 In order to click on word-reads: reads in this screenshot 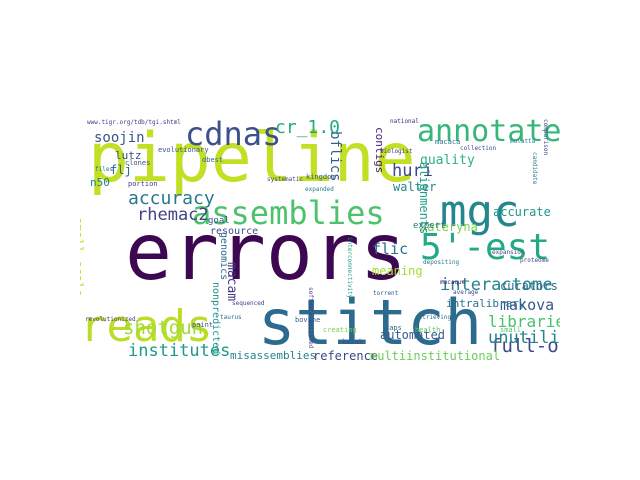, I will do `click(146, 326)`.